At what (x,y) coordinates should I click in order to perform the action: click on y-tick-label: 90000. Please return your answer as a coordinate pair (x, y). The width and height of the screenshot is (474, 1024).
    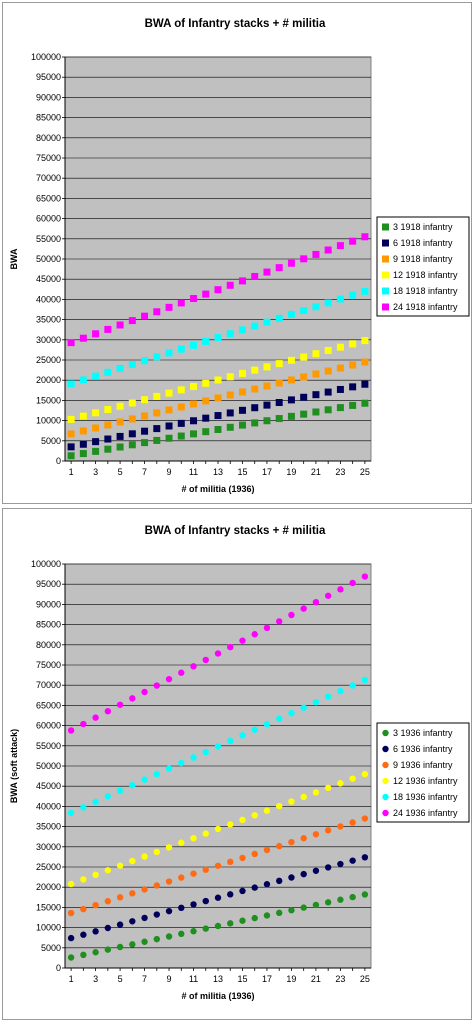
    Looking at the image, I should click on (48, 604).